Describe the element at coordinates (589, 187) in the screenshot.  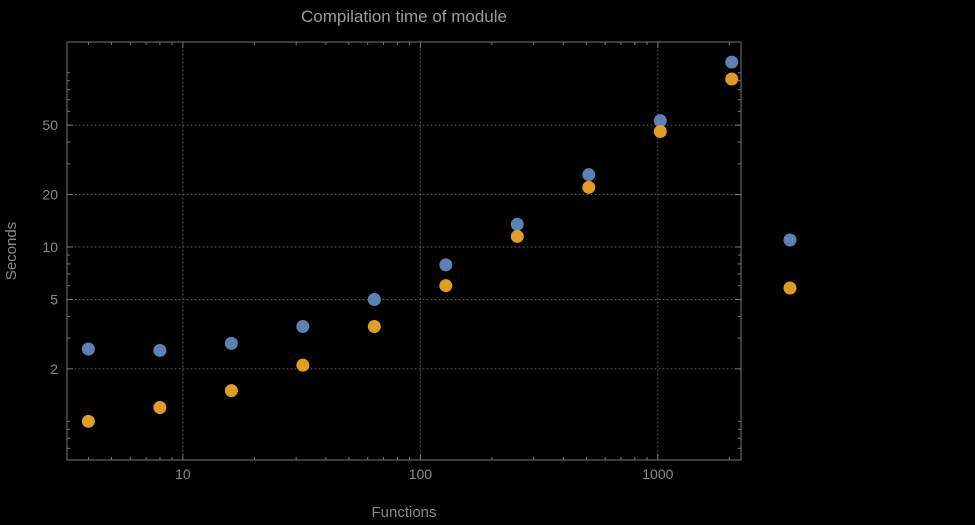
I see `data-point-series-orange-x512` at that location.